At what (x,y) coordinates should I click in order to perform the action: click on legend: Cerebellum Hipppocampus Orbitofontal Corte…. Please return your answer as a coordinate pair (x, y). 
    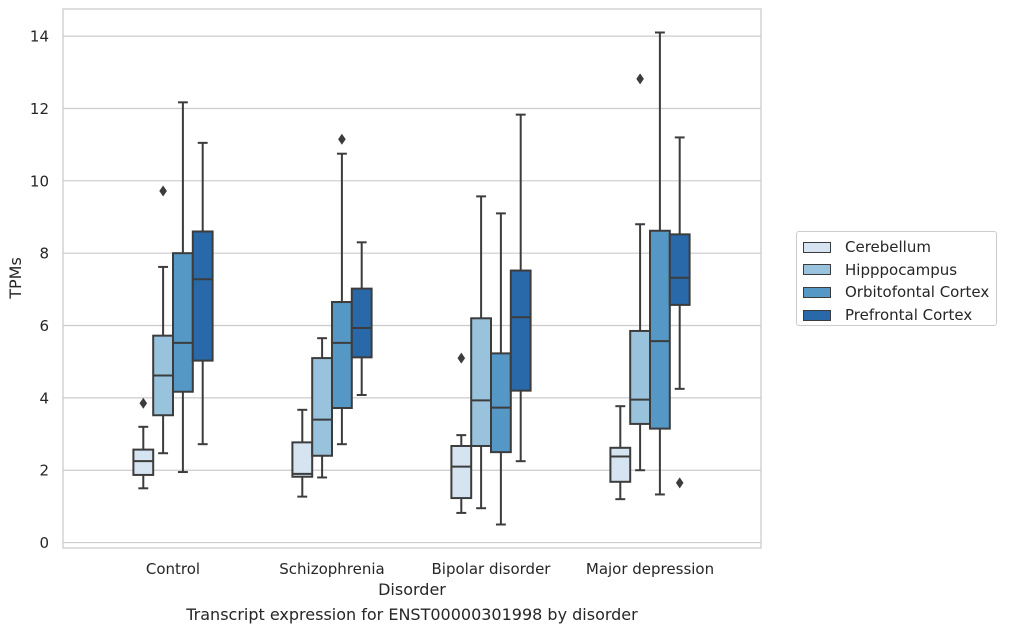
    Looking at the image, I should click on (896, 278).